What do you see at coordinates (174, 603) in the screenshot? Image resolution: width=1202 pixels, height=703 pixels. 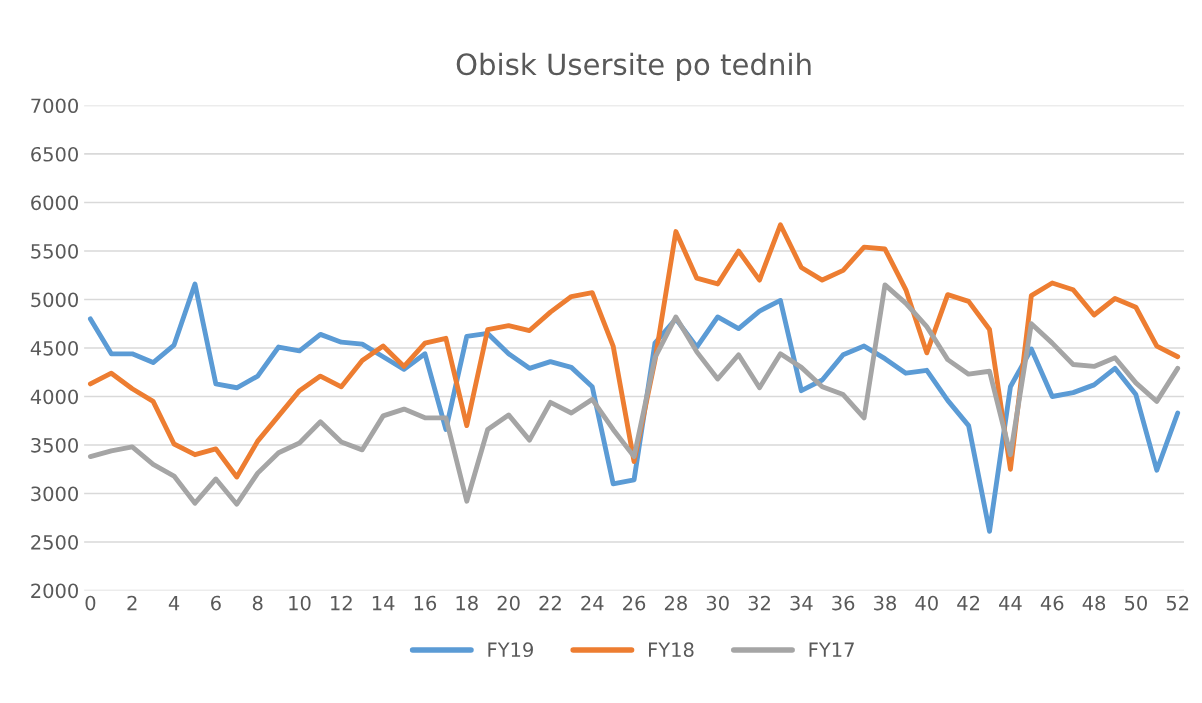 I see `x-tick-label: 4` at bounding box center [174, 603].